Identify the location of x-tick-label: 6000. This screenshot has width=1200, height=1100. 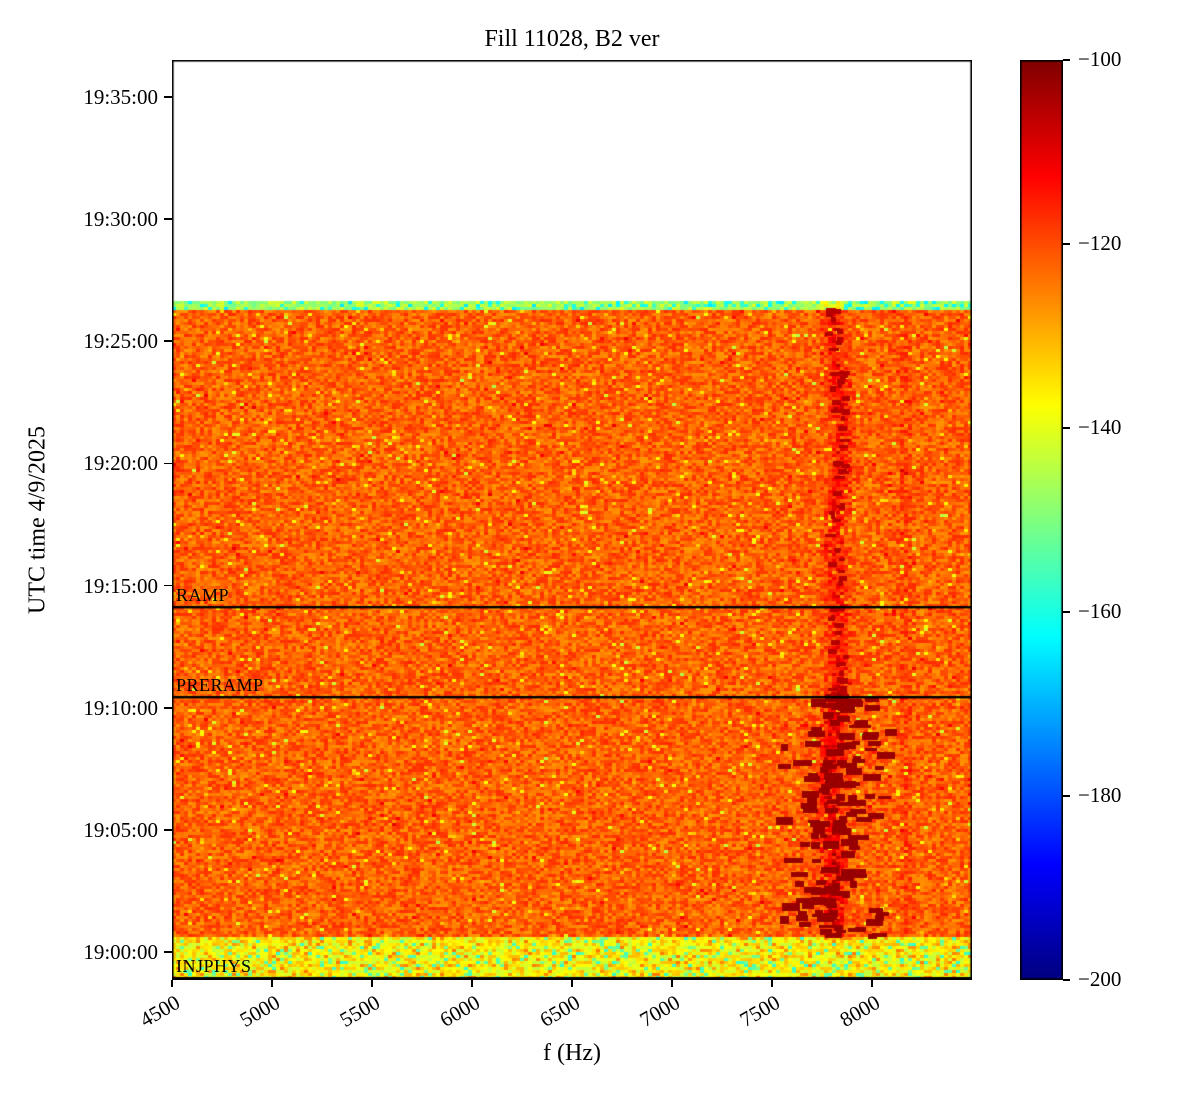
(459, 1011).